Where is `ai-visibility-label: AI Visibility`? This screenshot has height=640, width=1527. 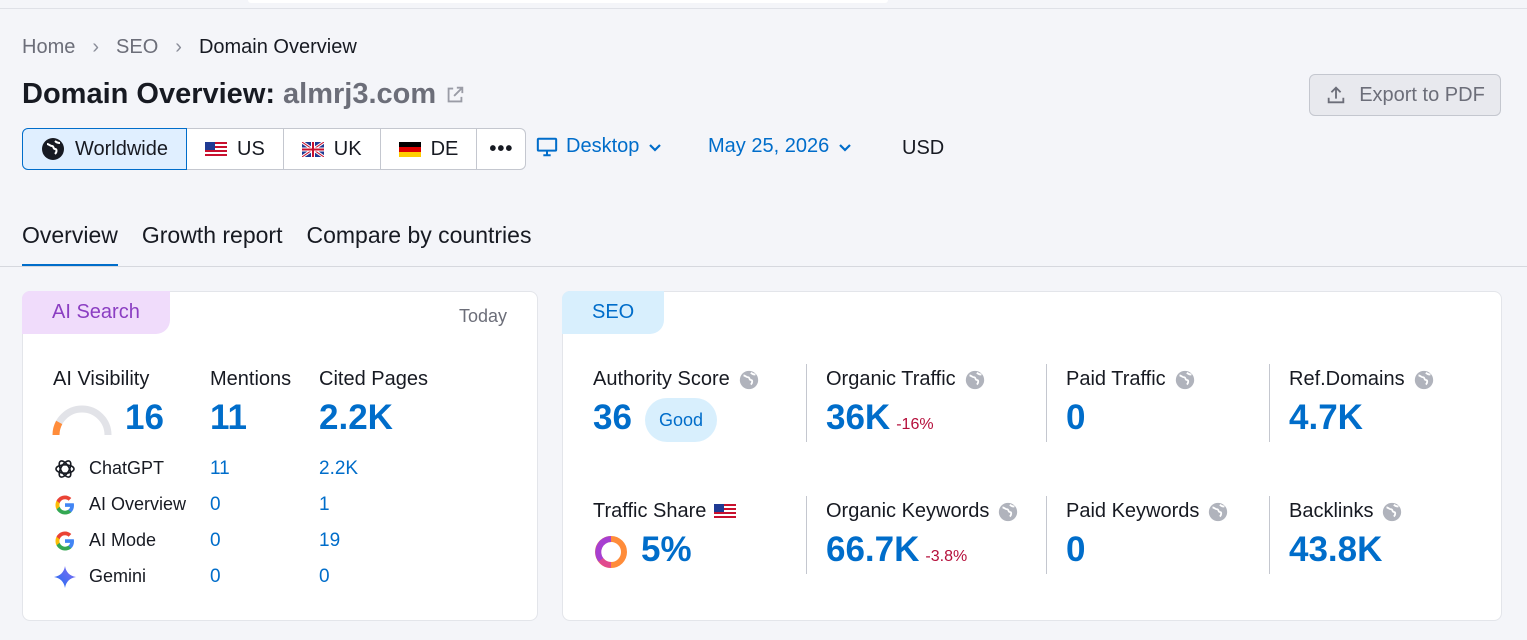
ai-visibility-label: AI Visibility is located at coordinates (101, 379).